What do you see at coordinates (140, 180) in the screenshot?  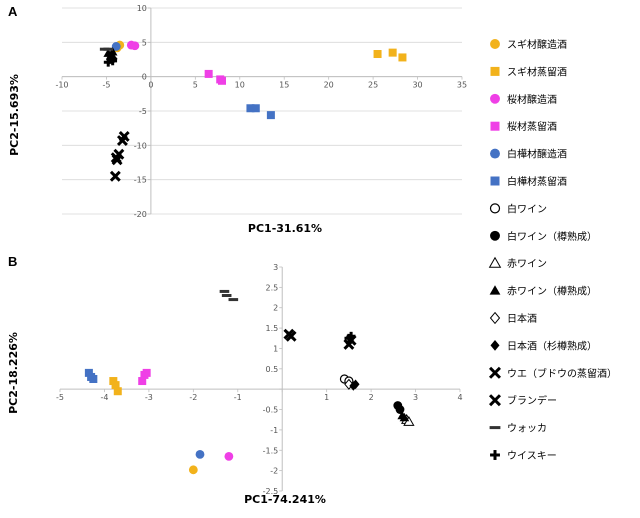 I see `pa-y-tick-label-1: -15` at bounding box center [140, 180].